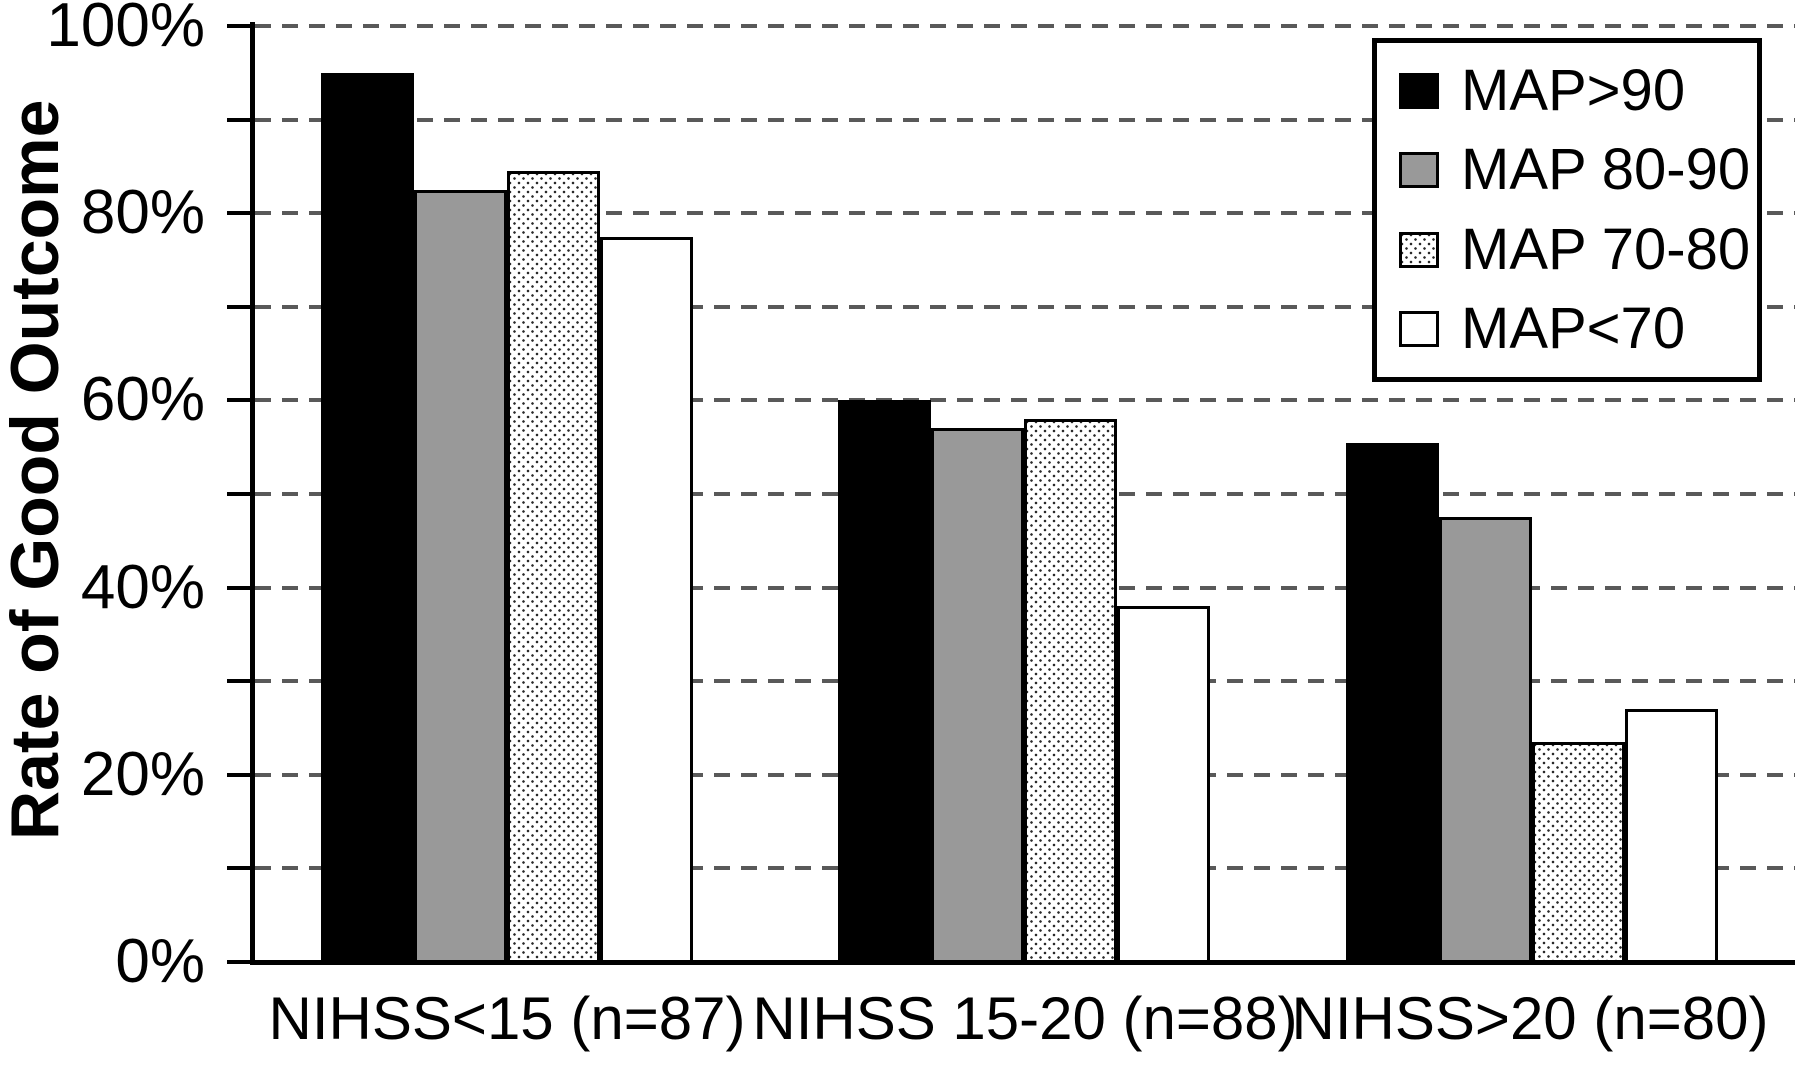 This screenshot has width=1800, height=1087. I want to click on x-axis-label-nihss-15-20-n-88: NIHSS 15-20 (n=88), so click(1025, 1018).